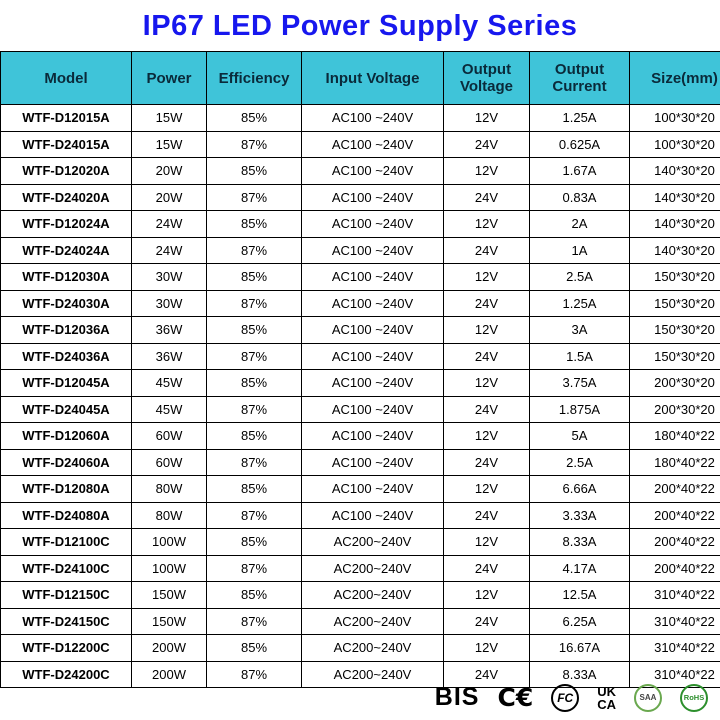 The image size is (720, 720). What do you see at coordinates (169, 674) in the screenshot?
I see `table-cell: 200W` at bounding box center [169, 674].